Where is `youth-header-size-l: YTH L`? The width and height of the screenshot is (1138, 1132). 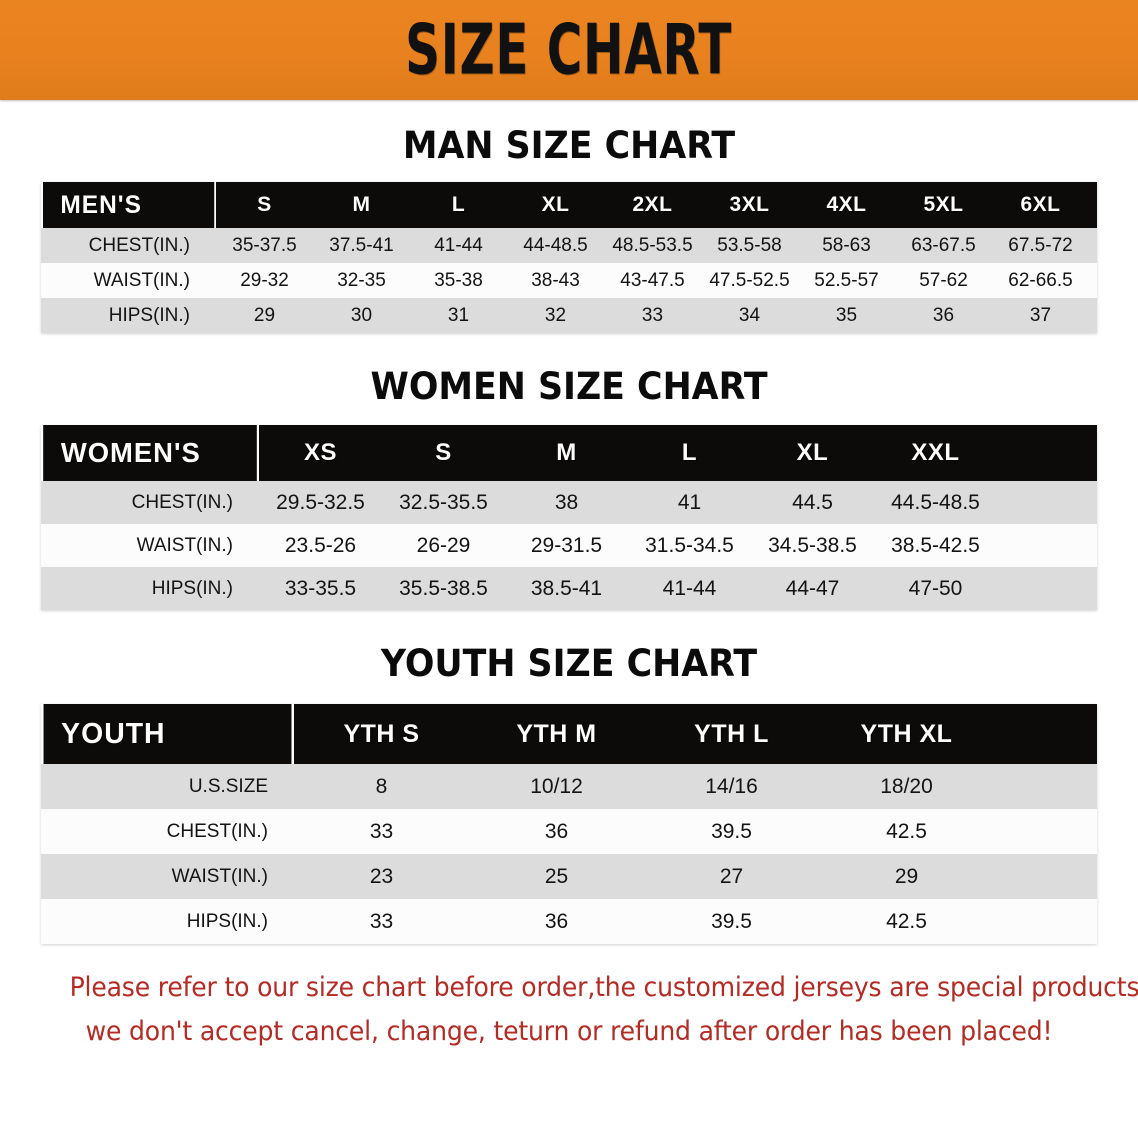 youth-header-size-l: YTH L is located at coordinates (731, 734).